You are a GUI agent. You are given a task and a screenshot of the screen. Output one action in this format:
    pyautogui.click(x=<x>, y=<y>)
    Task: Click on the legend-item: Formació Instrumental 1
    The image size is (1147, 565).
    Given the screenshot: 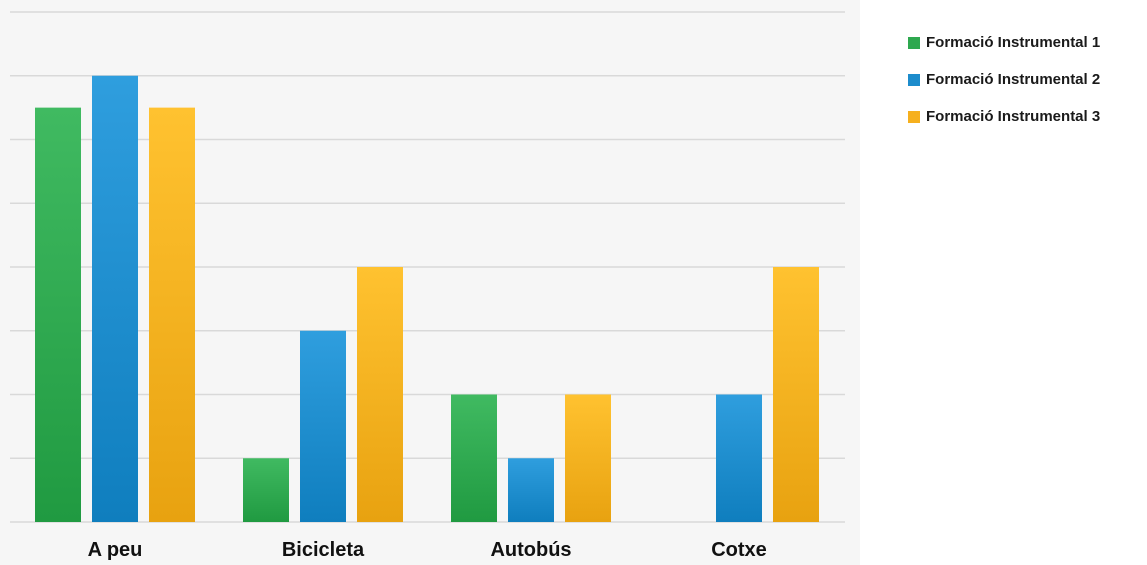 What is the action you would take?
    pyautogui.click(x=1004, y=42)
    